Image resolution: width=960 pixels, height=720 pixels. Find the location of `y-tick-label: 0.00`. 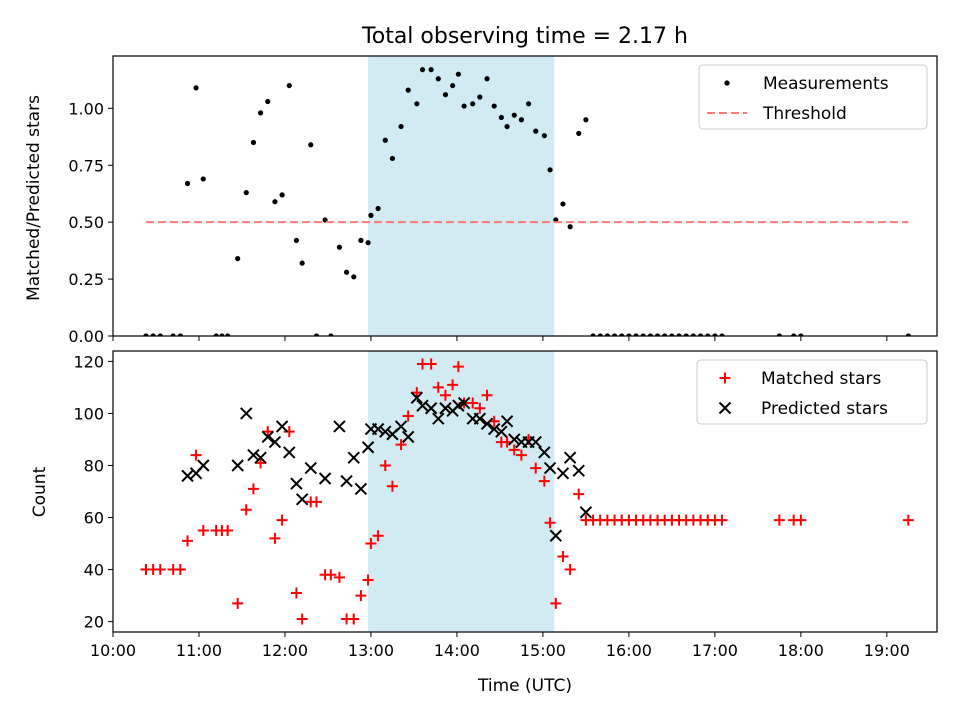

y-tick-label: 0.00 is located at coordinates (86, 336).